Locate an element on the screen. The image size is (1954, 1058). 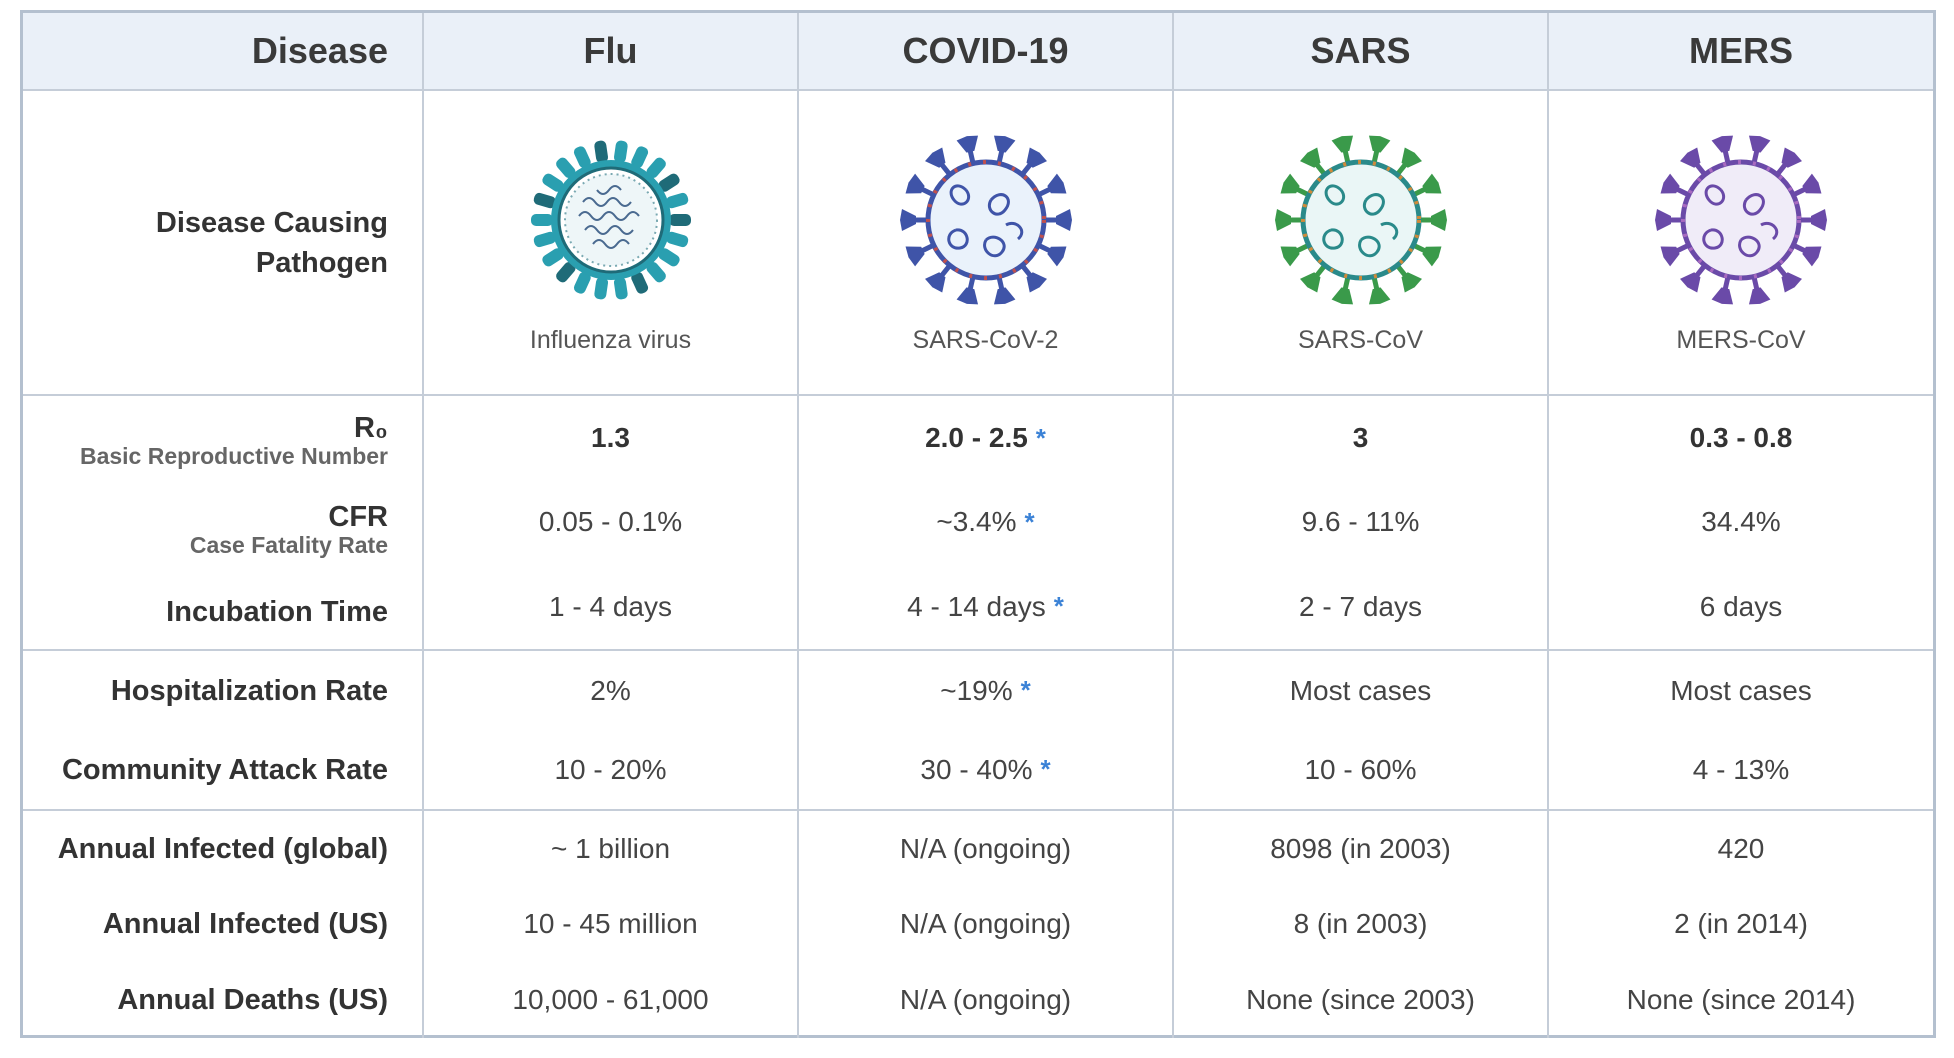
pathogen-name-covid: SARS-CoV-2 is located at coordinates (985, 340).